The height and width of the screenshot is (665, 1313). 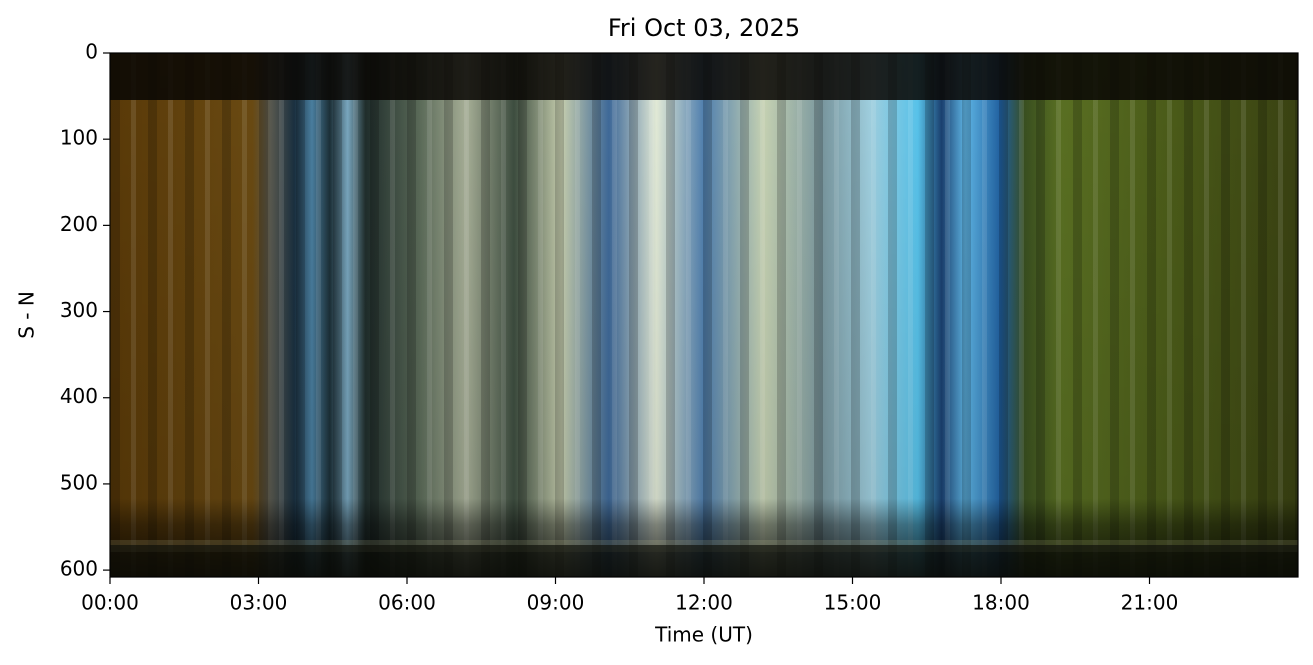 I want to click on y-tick-label: 400, so click(x=79, y=396).